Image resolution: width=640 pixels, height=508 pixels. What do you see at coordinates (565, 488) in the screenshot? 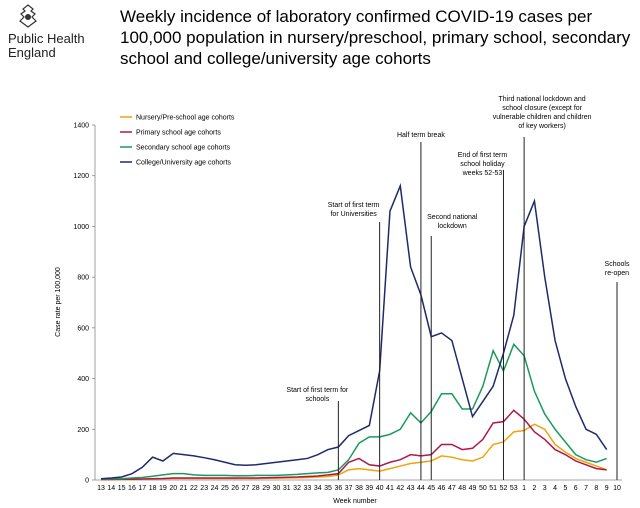
I see `x-tick-label: 5` at bounding box center [565, 488].